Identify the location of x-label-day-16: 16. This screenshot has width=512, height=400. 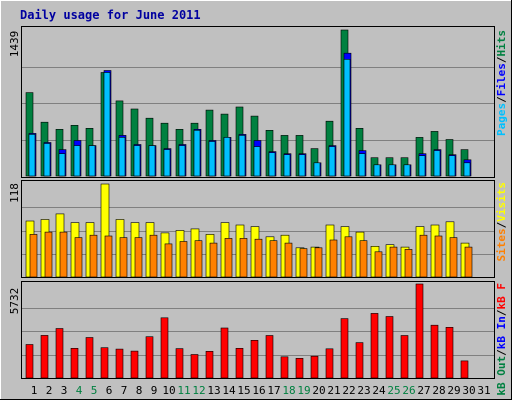
(258, 390).